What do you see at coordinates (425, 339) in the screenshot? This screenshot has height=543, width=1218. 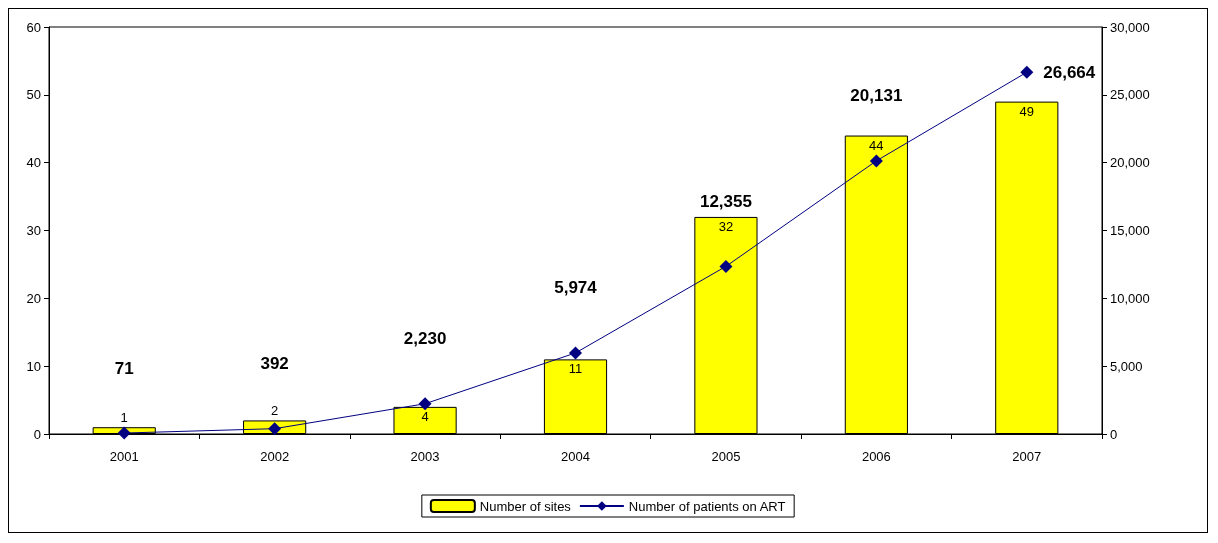 I see `data-label: 2,230` at bounding box center [425, 339].